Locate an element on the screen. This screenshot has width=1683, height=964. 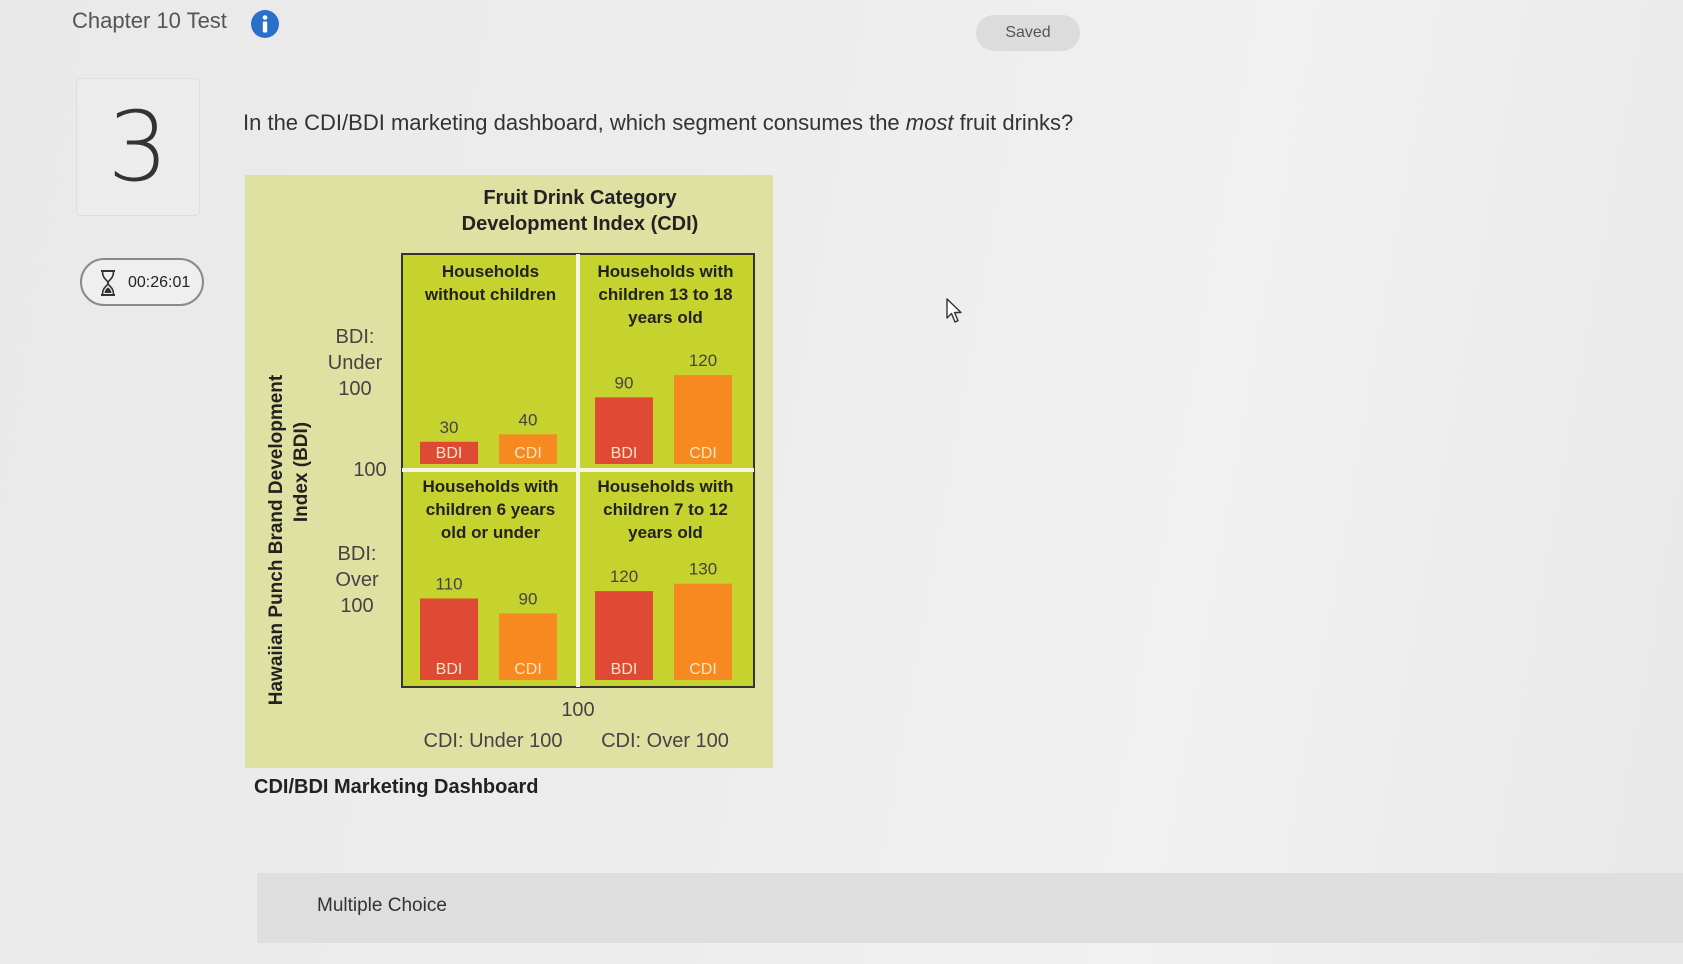
saved-status-badge: Saved is located at coordinates (1028, 33).